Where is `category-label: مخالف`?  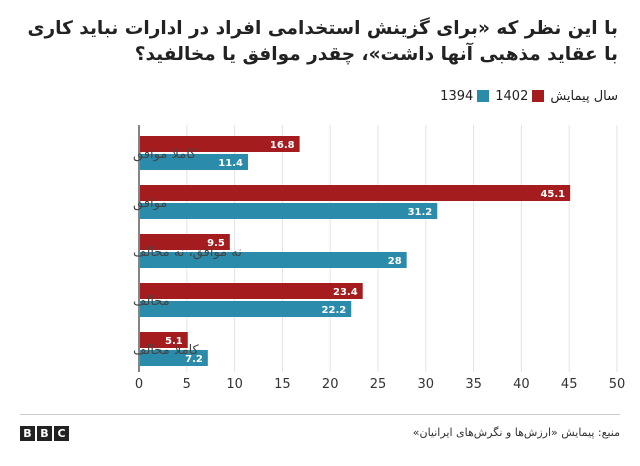
category-label: مخالف is located at coordinates (151, 301).